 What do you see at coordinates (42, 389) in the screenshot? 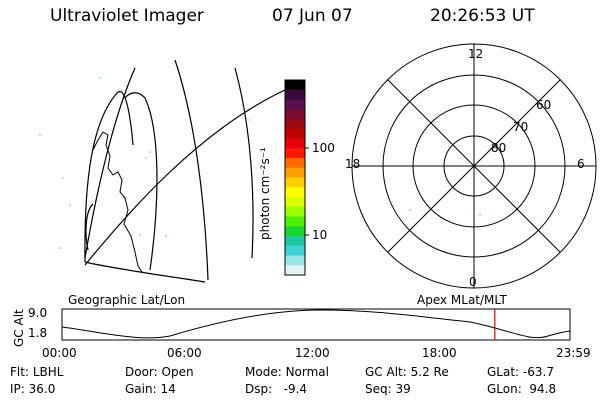
I see `status-ip-value: 36.0` at bounding box center [42, 389].